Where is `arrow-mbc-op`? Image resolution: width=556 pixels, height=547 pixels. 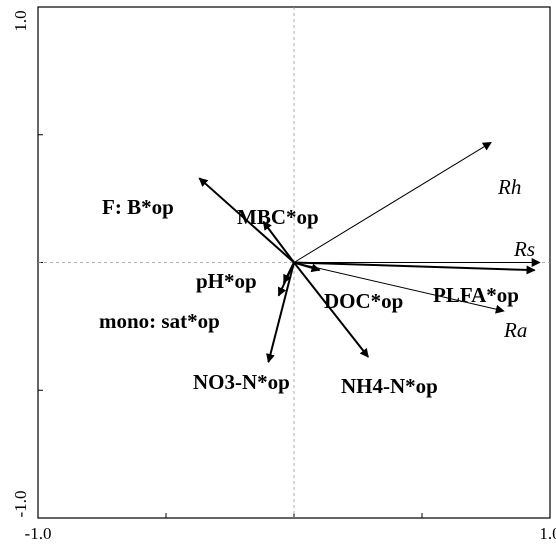
arrow-mbc-op is located at coordinates (278, 242).